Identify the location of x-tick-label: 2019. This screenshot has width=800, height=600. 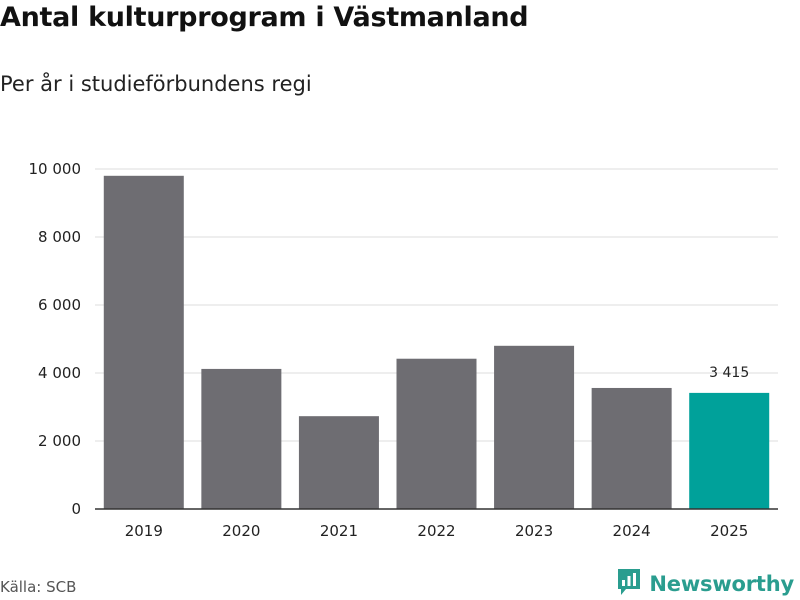
(144, 531).